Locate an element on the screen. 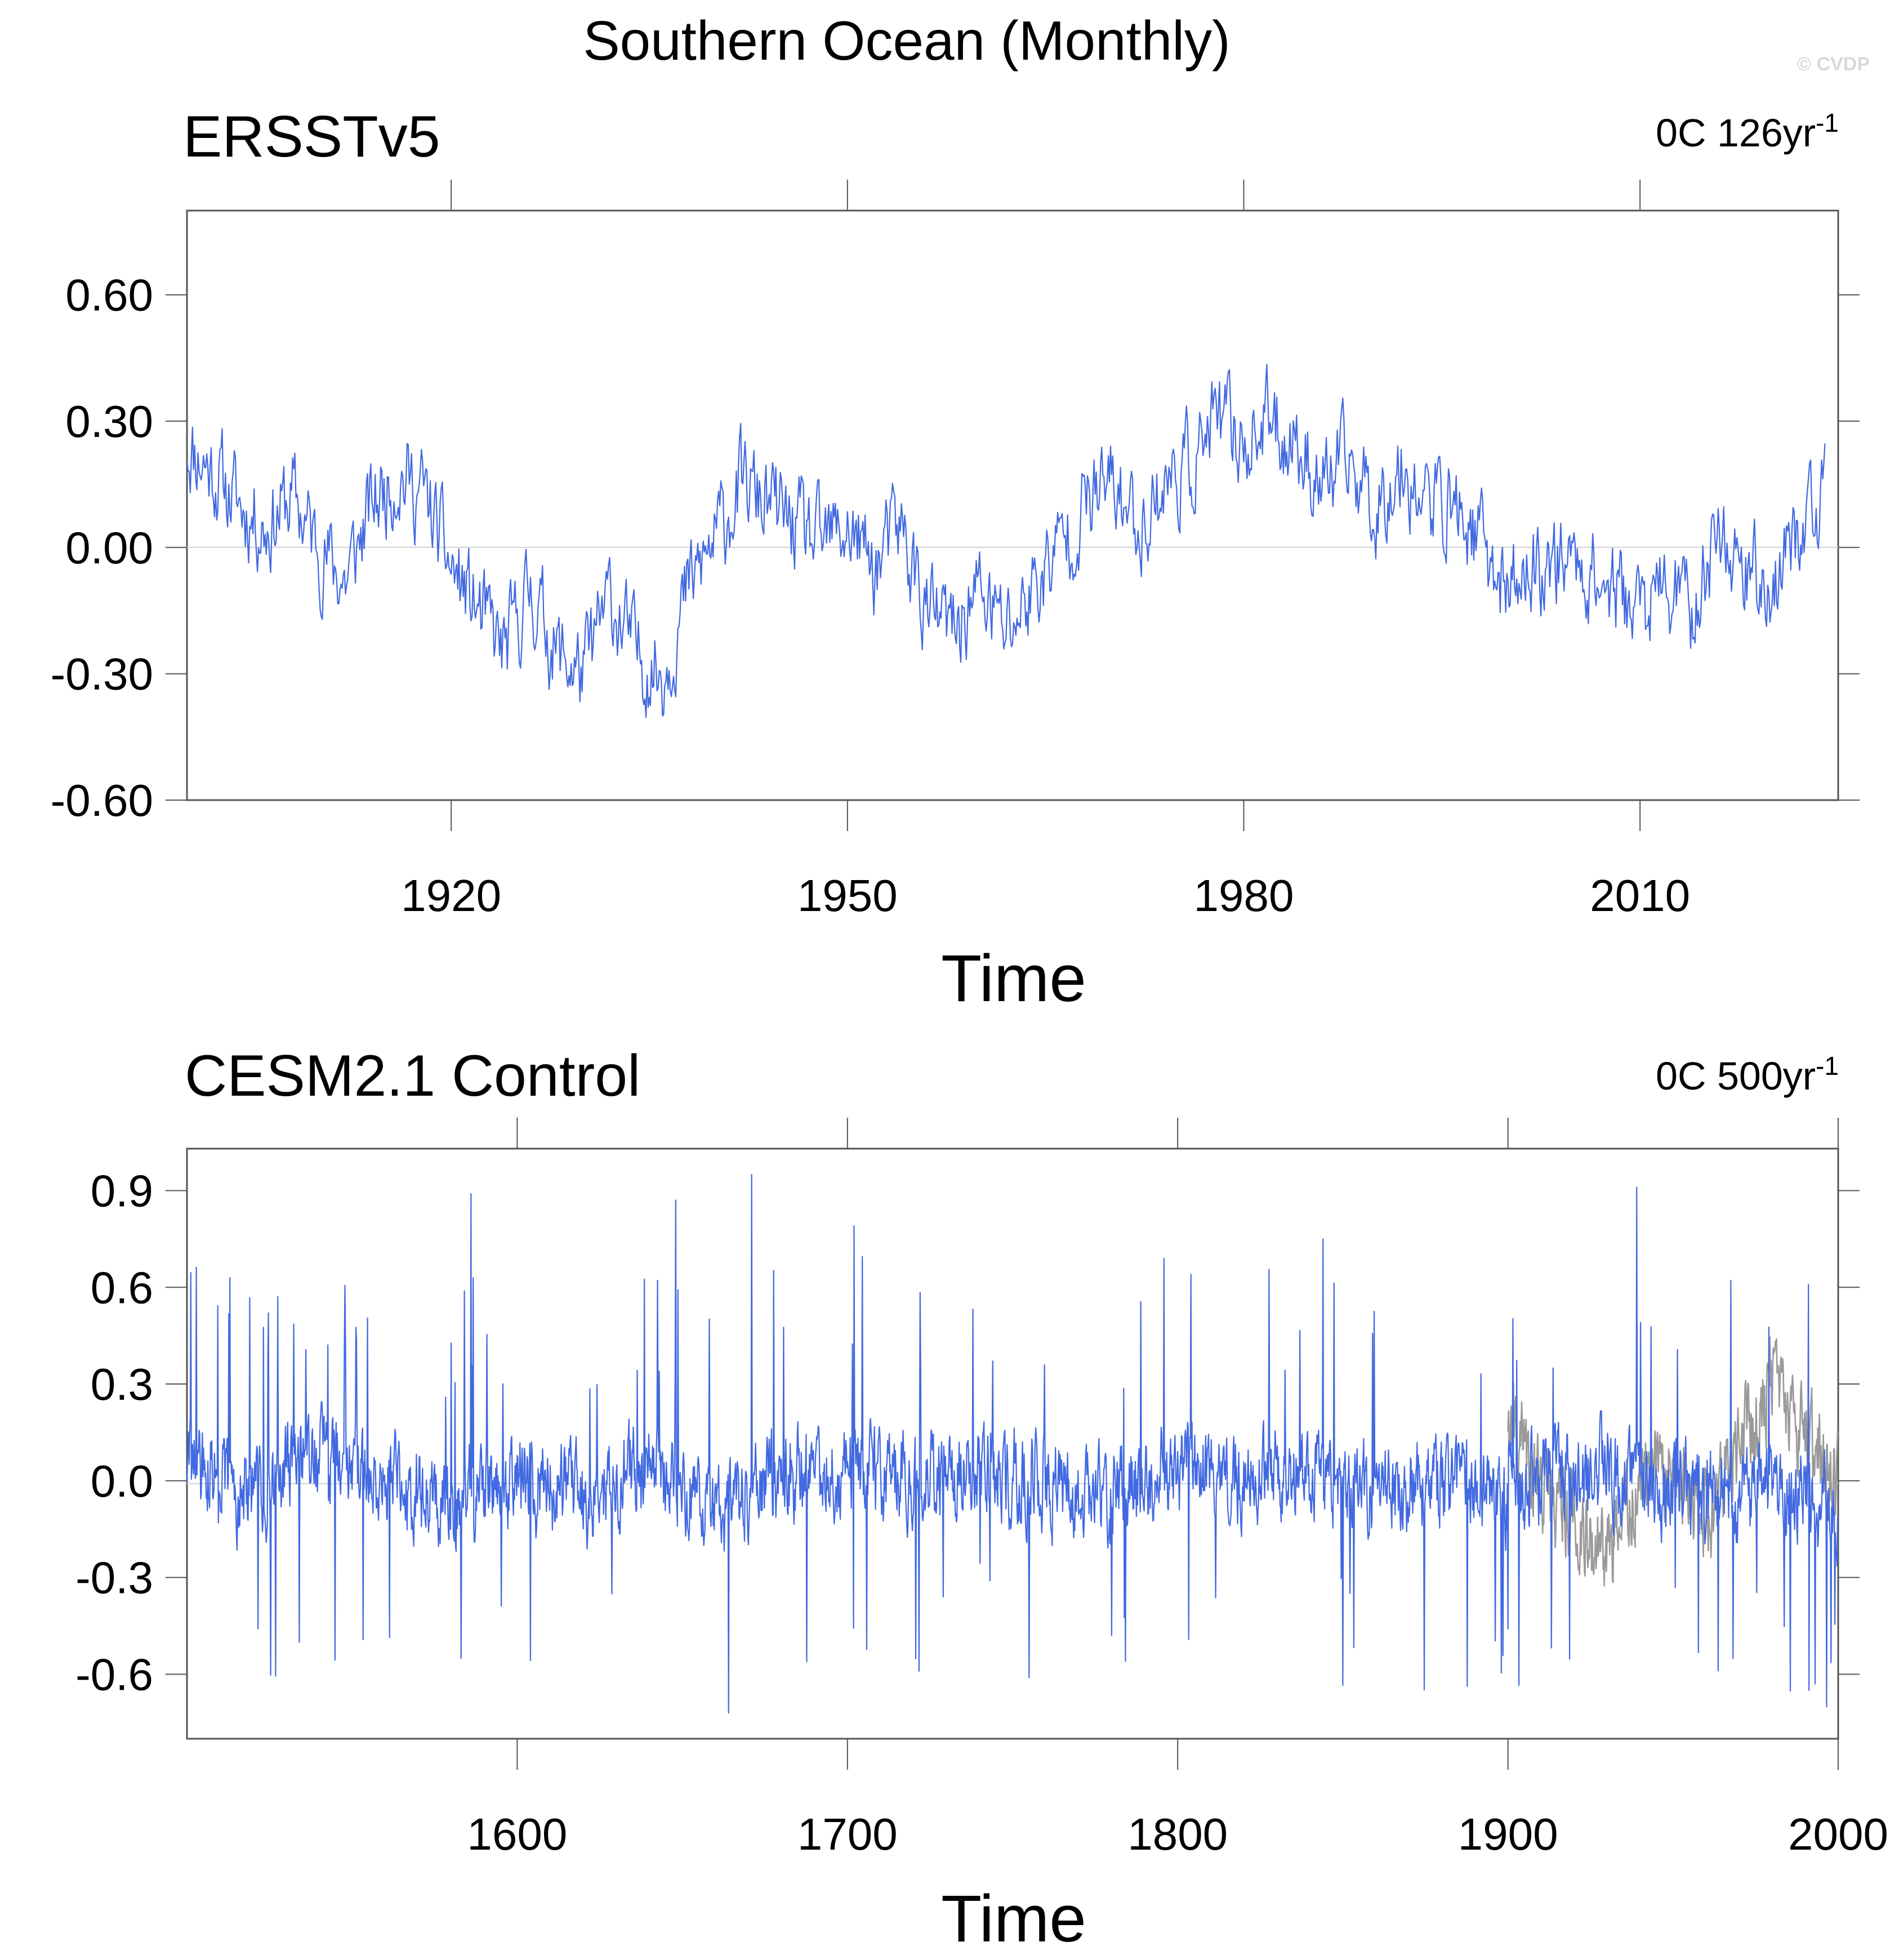 The height and width of the screenshot is (1960, 1899). series-line-overlay is located at coordinates (1673, 1461).